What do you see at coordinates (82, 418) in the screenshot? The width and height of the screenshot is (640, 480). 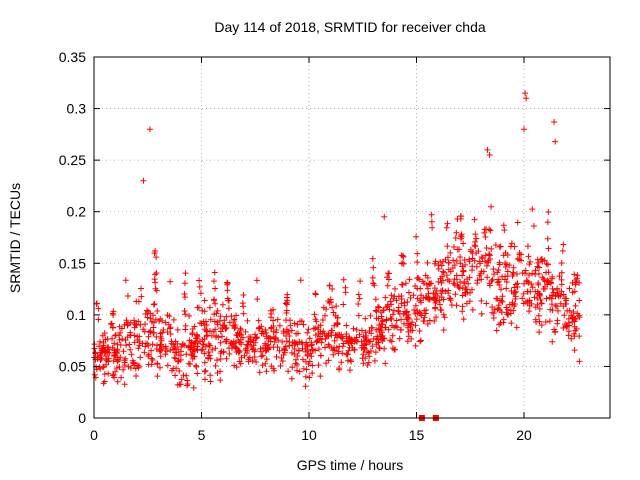 I see `y-tick-label: 0` at bounding box center [82, 418].